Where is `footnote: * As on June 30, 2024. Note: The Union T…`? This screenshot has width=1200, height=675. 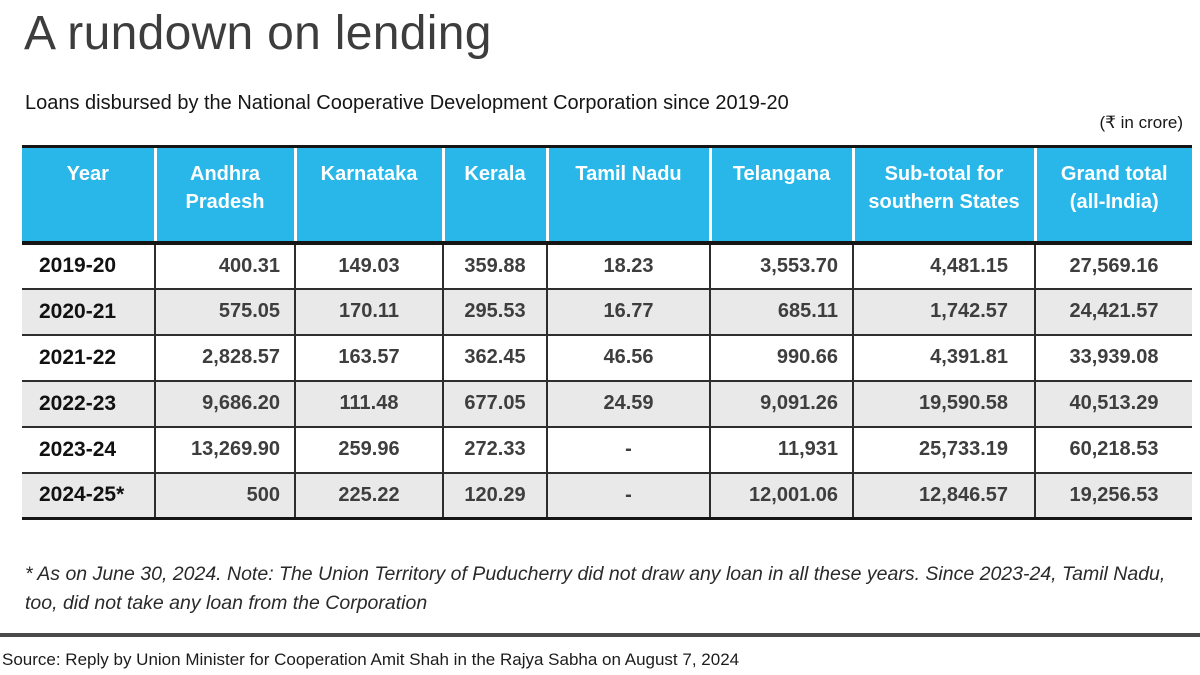 footnote: * As on June 30, 2024. Note: The Union T… is located at coordinates (595, 589).